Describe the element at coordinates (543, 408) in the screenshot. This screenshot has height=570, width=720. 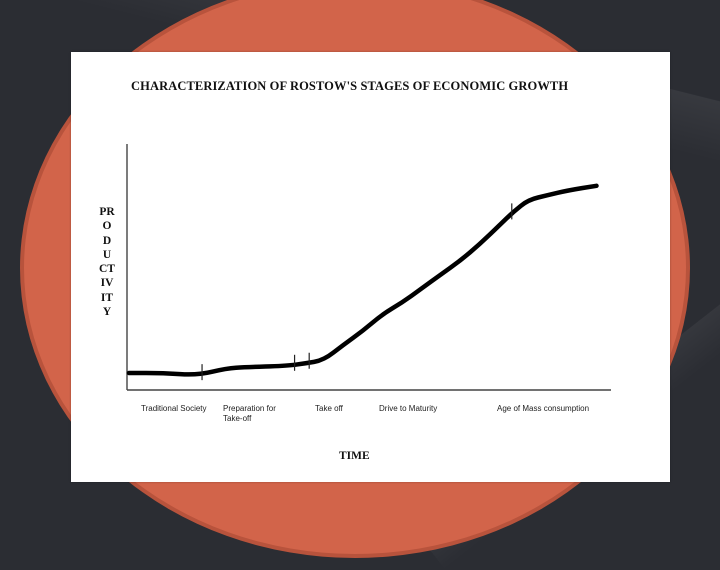
I see `stage-label: Age of Mass consumption` at that location.